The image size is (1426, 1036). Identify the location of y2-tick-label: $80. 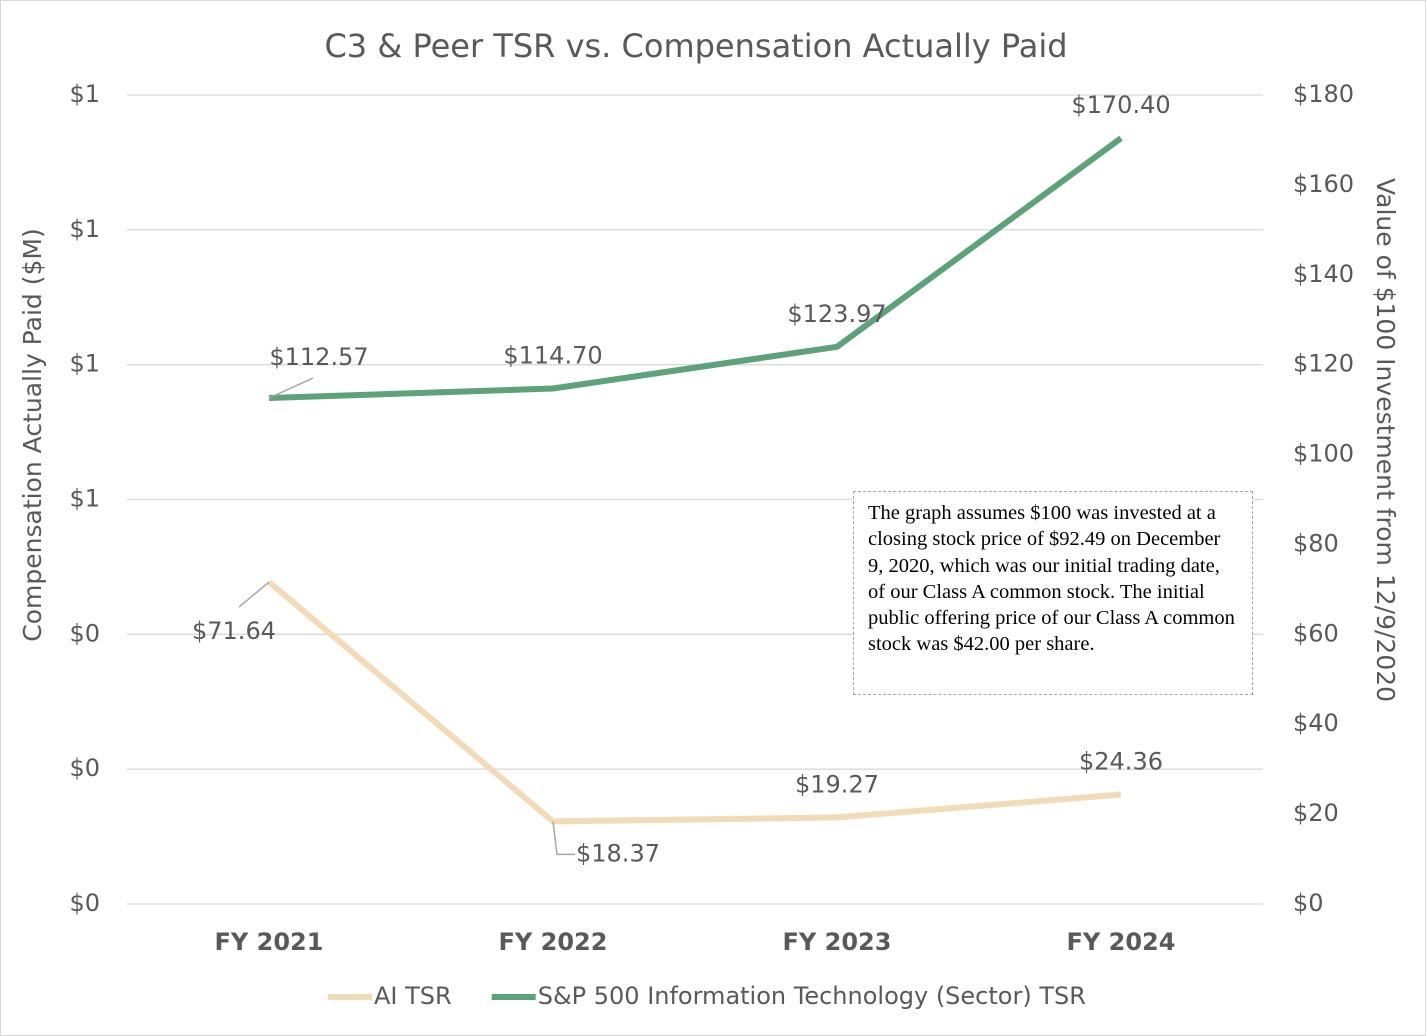
(1316, 543).